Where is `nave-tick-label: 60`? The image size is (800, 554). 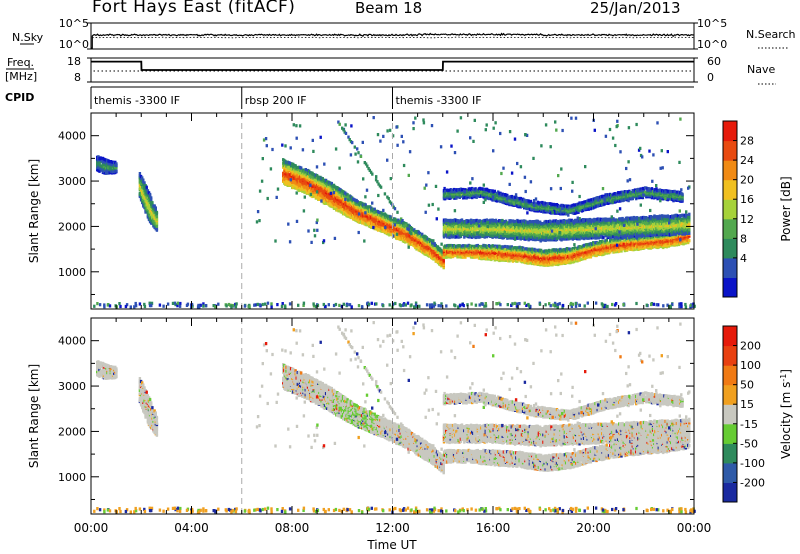 nave-tick-label: 60 is located at coordinates (714, 61).